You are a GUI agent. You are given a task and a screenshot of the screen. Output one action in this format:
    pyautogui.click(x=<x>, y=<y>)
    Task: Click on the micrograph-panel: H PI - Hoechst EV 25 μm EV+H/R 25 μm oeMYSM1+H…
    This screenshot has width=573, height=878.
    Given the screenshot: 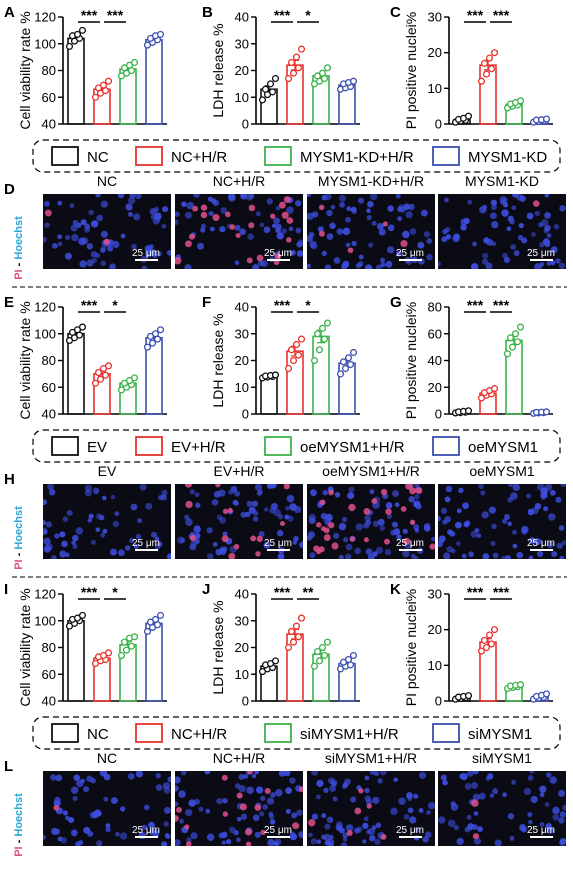 What is the action you would take?
    pyautogui.click(x=285, y=516)
    